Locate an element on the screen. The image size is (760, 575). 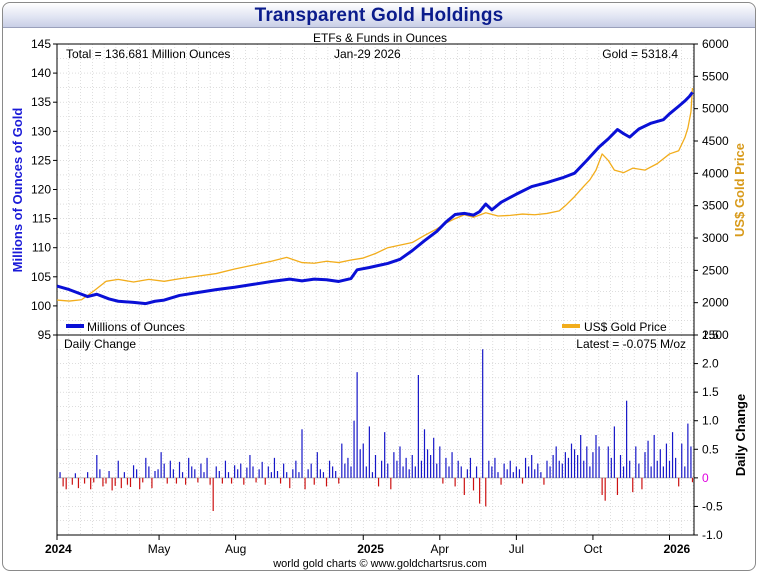
x-tick-label: 2026 is located at coordinates (677, 549).